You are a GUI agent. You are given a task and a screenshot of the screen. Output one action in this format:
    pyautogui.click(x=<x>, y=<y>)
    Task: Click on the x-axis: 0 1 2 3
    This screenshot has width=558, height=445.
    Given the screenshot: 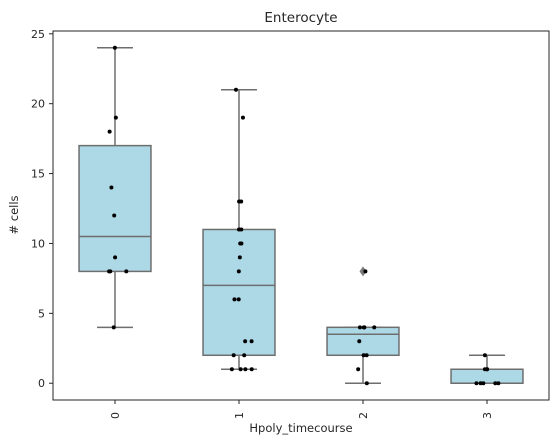 What is the action you would take?
    pyautogui.click(x=301, y=409)
    